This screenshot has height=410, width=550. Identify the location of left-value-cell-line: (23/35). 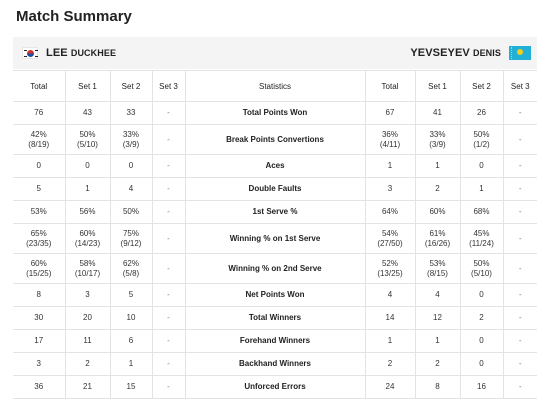
(39, 243).